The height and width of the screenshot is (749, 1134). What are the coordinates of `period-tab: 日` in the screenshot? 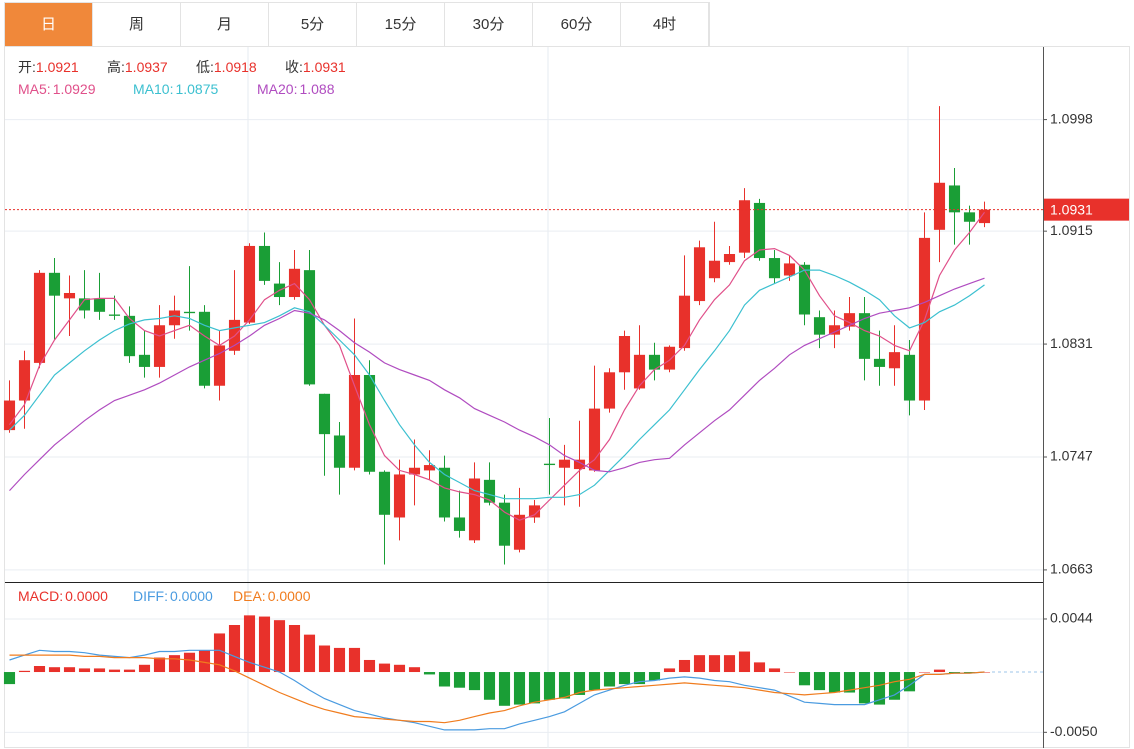 It's located at (49, 24).